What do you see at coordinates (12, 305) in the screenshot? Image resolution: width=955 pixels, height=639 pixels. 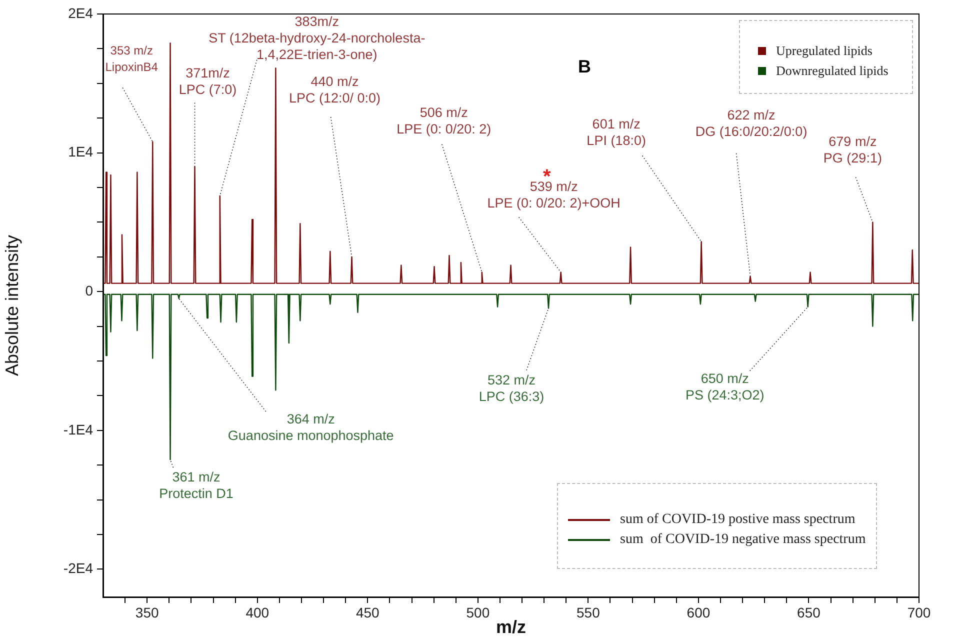 I see `y-axis-title: Absolute intensity` at bounding box center [12, 305].